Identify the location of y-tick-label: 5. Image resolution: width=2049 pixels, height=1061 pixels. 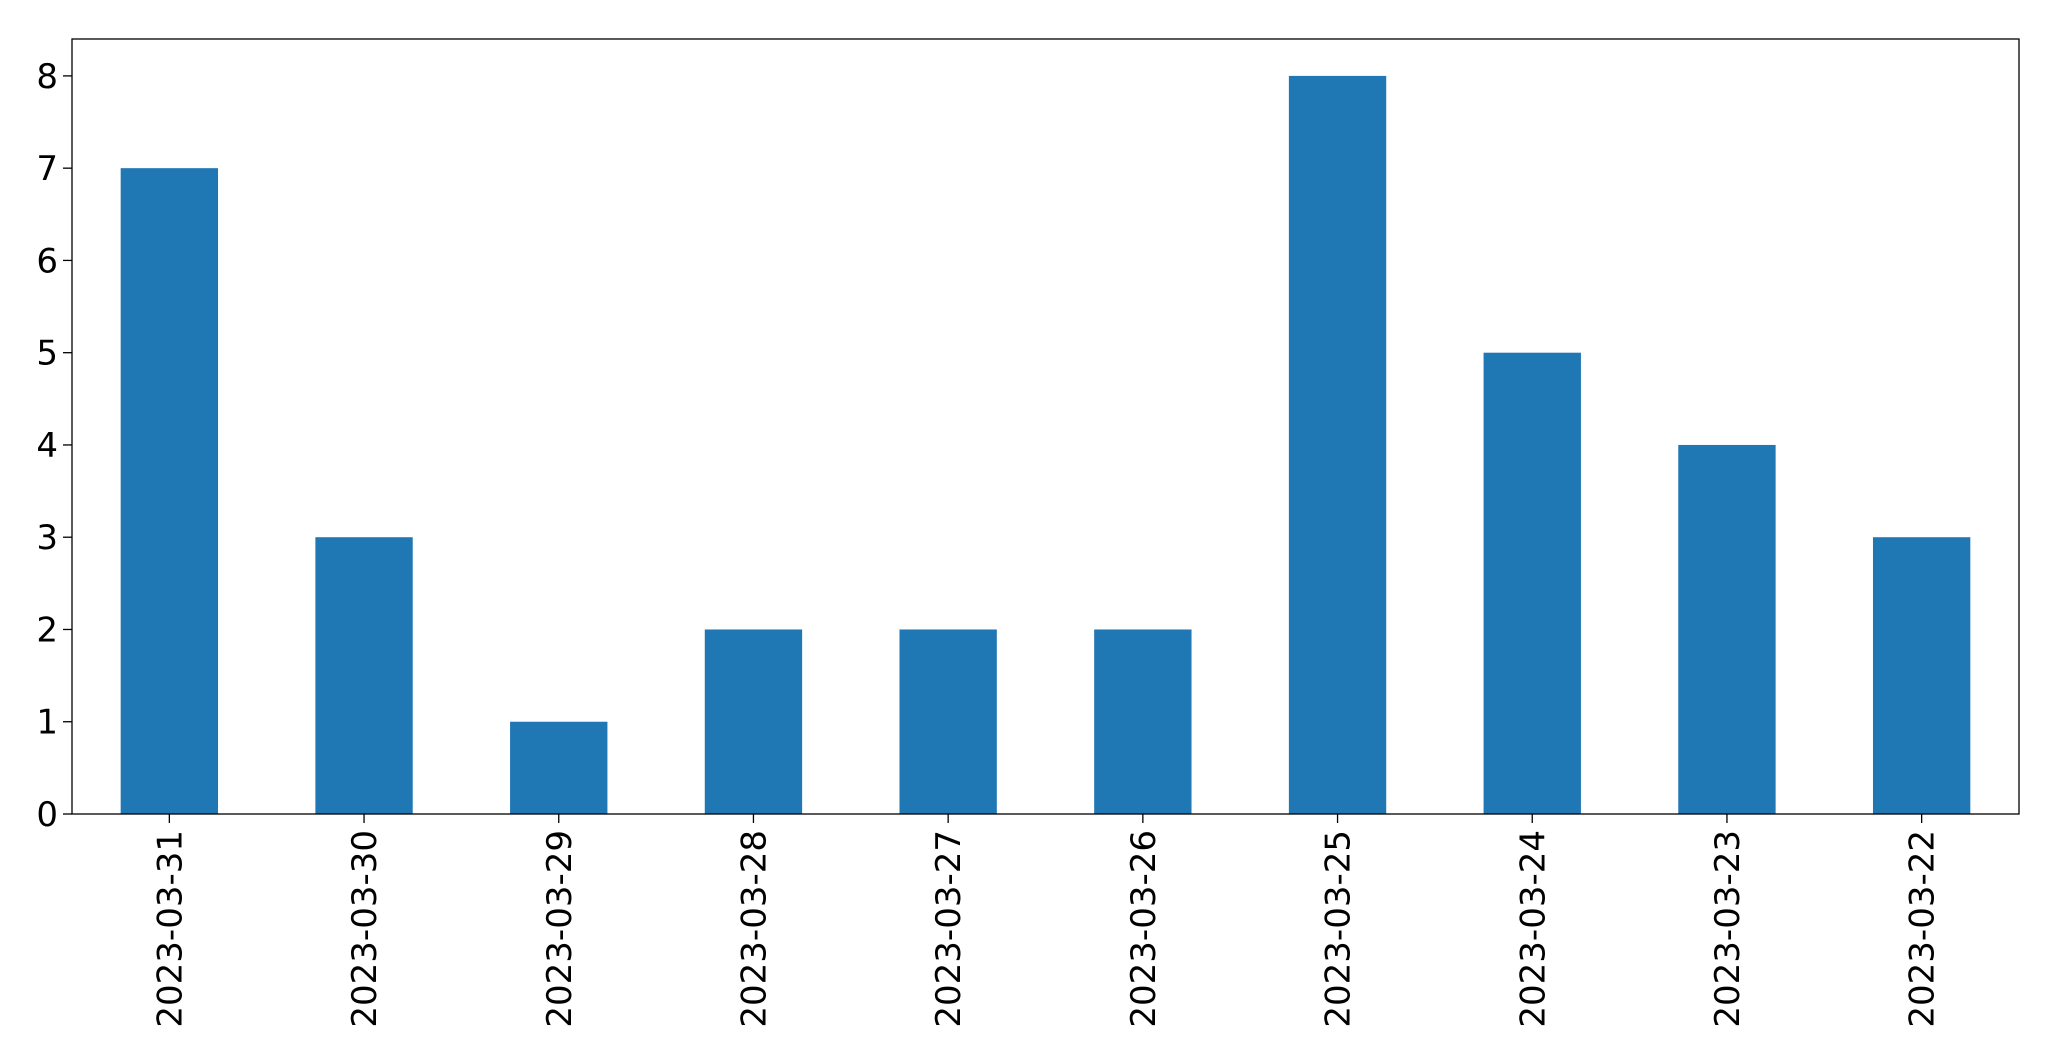
(47, 354).